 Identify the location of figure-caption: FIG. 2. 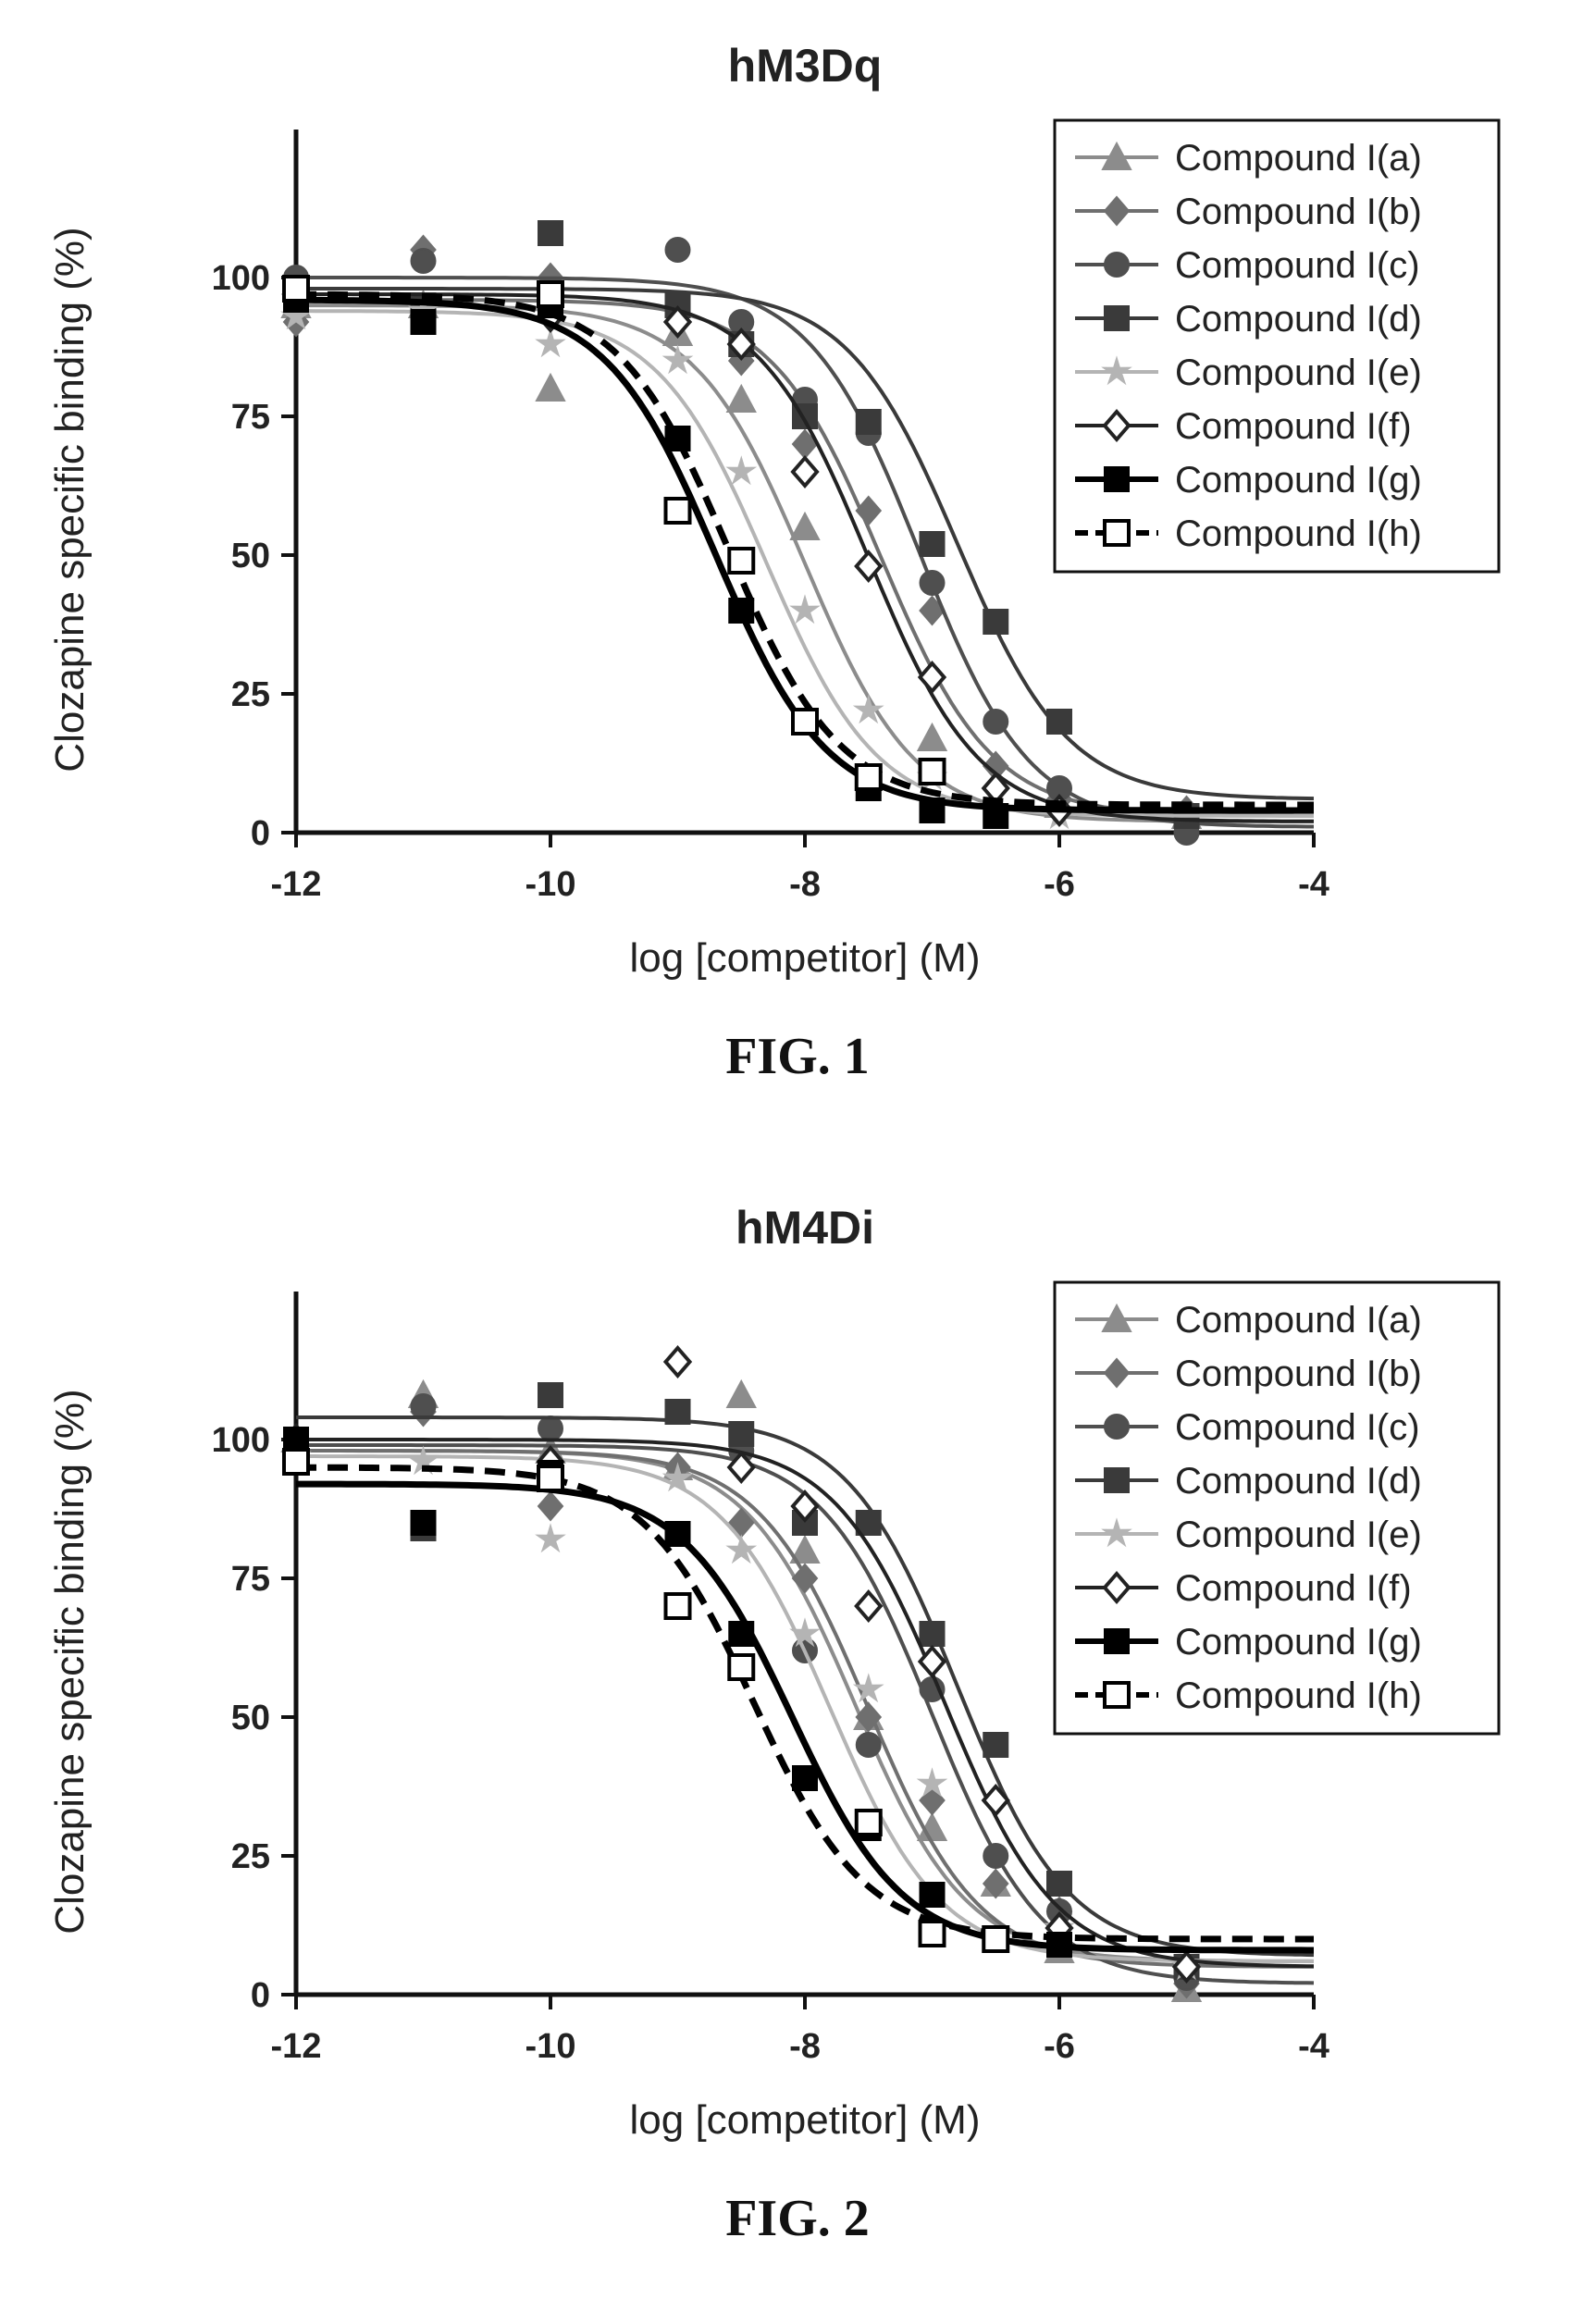
(797, 2218).